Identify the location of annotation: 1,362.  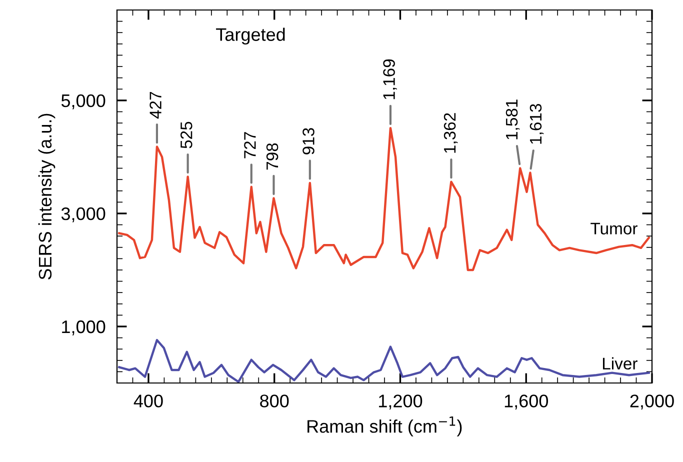
(451, 133).